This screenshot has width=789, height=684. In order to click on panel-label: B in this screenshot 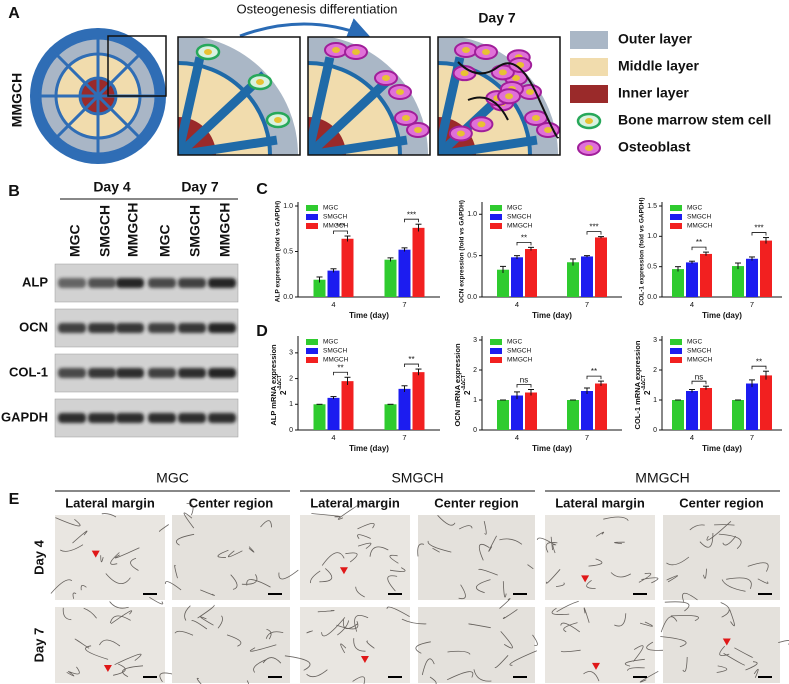, I will do `click(14, 191)`.